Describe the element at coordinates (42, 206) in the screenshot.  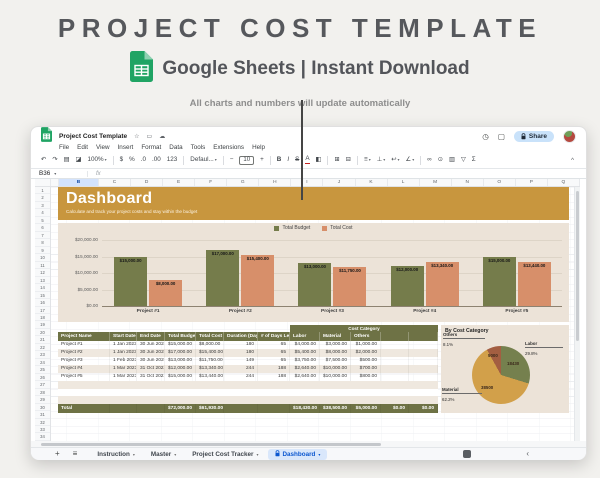
I see `row-header-3: 3` at that location.